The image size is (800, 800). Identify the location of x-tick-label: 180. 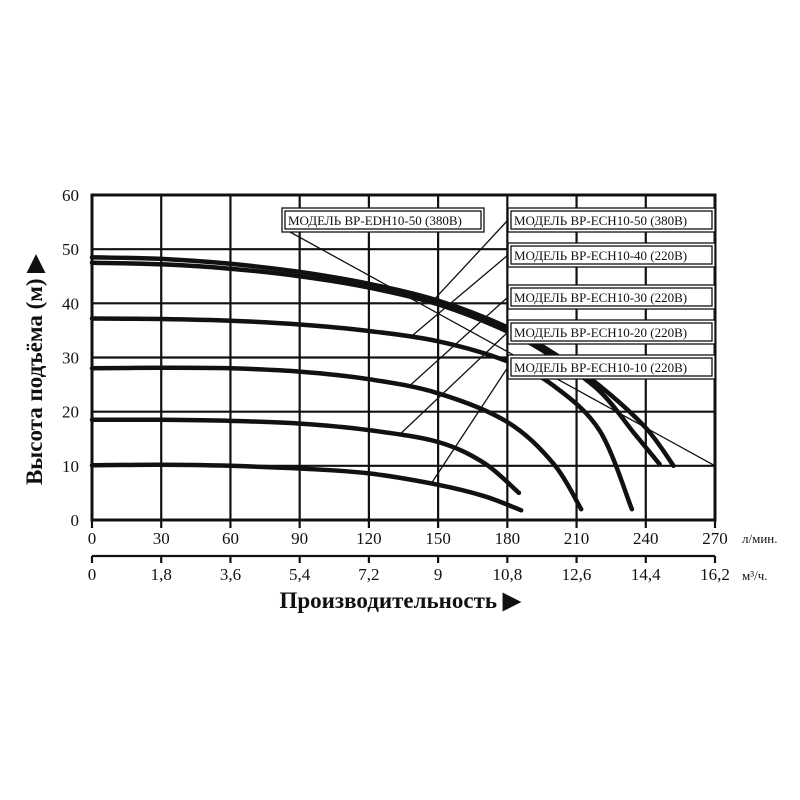
(508, 538).